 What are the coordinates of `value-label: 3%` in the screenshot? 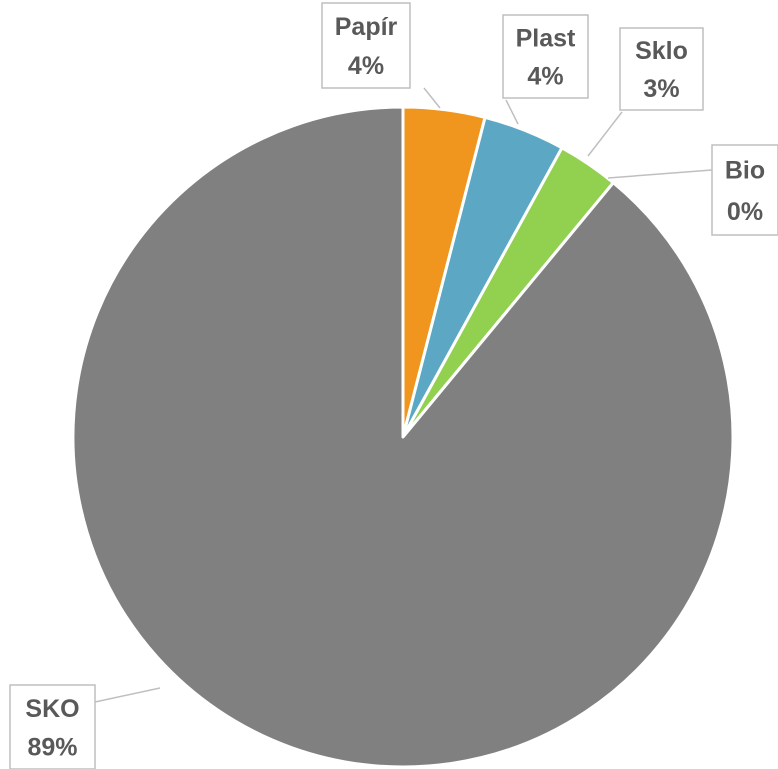 It's located at (661, 89).